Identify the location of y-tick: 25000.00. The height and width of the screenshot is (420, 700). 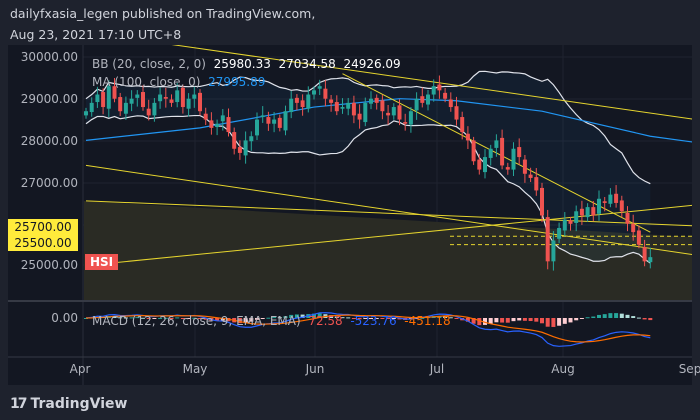
(49, 265).